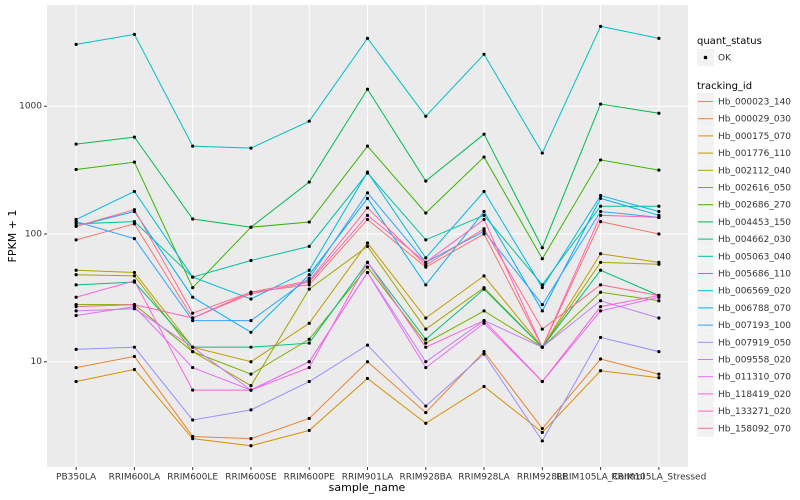 The height and width of the screenshot is (500, 800). Describe the element at coordinates (484, 478) in the screenshot. I see `x-tick-label: RRIM928LA` at that location.